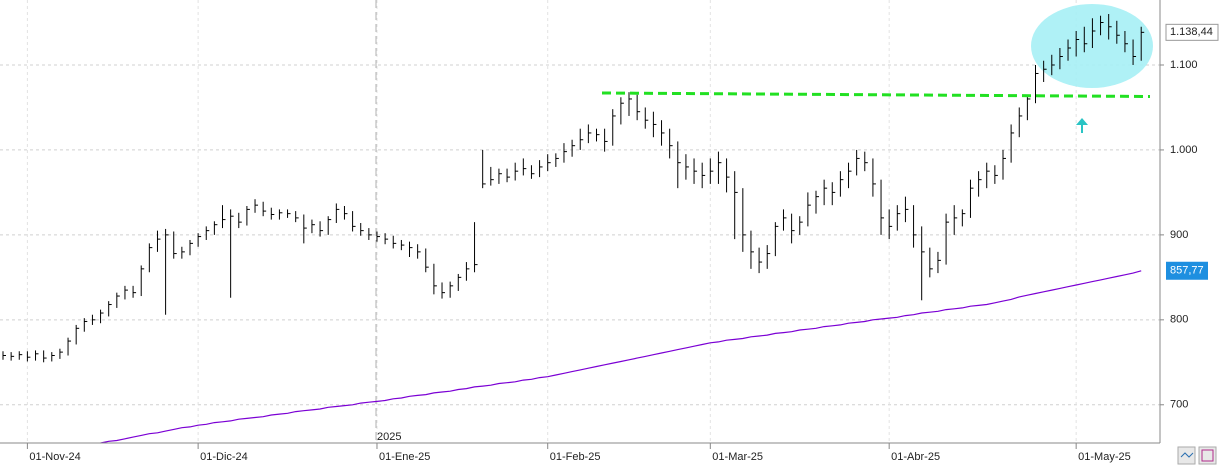  I want to click on x-tick-label: 01-May-25, so click(1104, 457).